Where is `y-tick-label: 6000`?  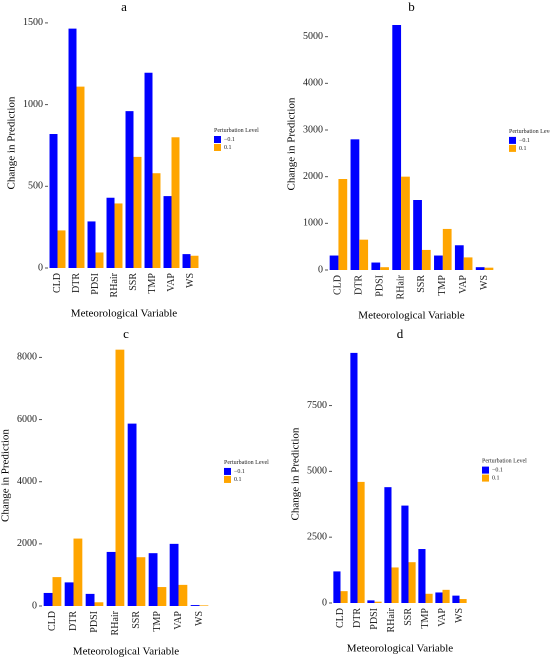 y-tick-label: 6000 is located at coordinates (27, 419).